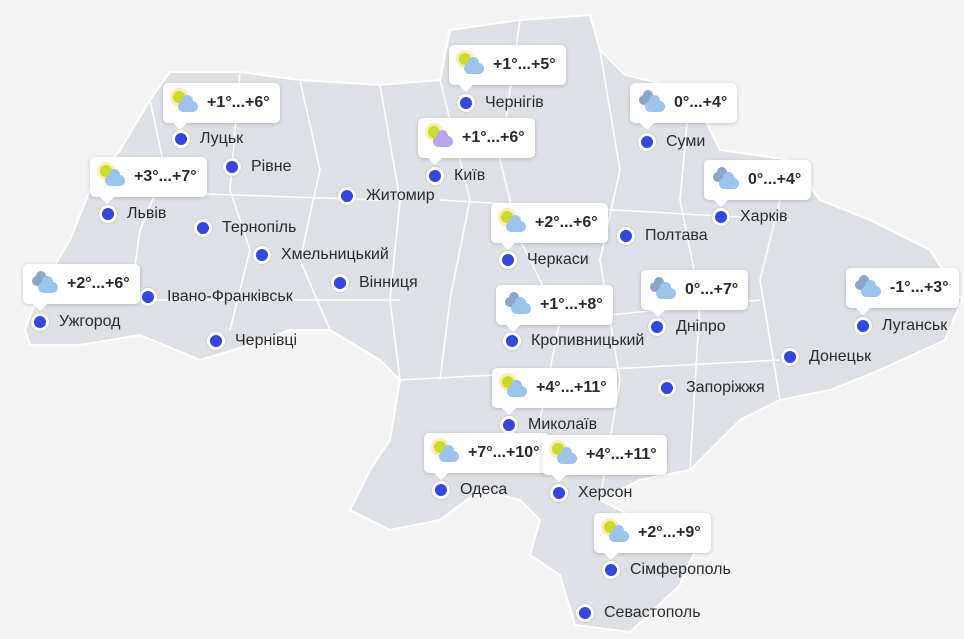 Image resolution: width=964 pixels, height=639 pixels. I want to click on city-marker: Луцьк, so click(207, 139).